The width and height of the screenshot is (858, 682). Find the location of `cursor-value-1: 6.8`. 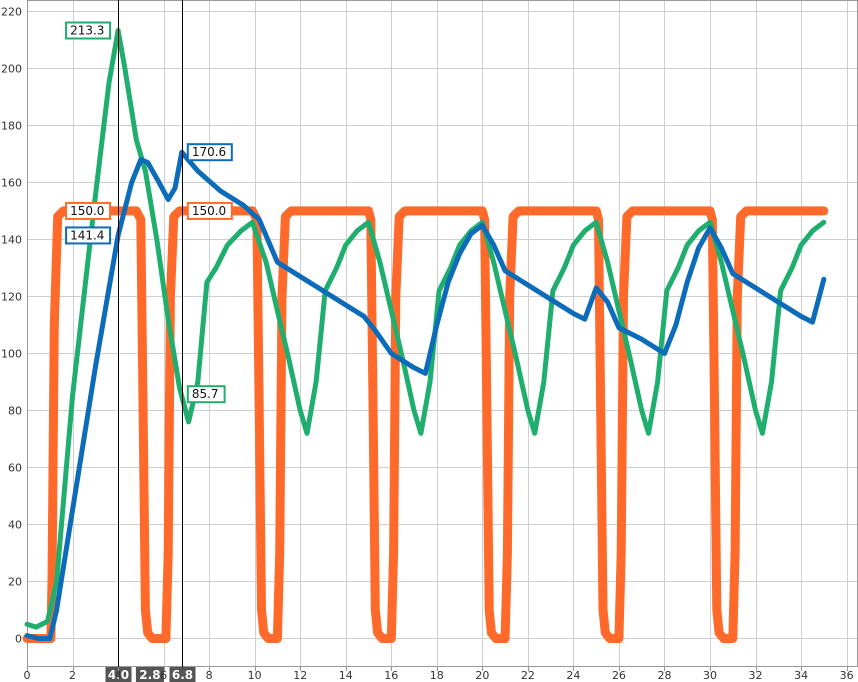

cursor-value-1: 6.8 is located at coordinates (182, 675).